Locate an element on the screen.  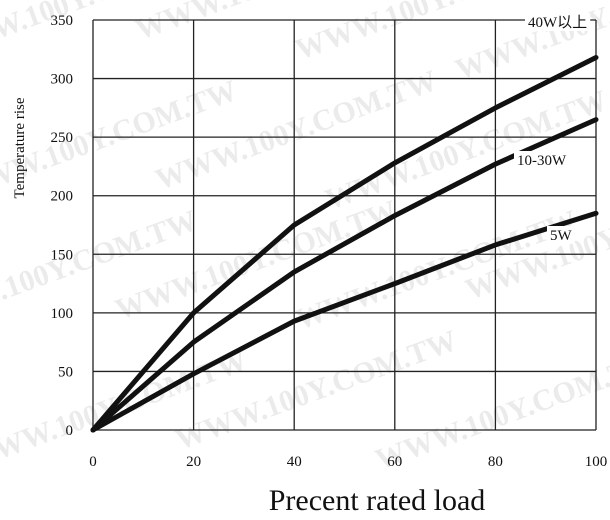
x-tick-label: 20 is located at coordinates (193, 462).